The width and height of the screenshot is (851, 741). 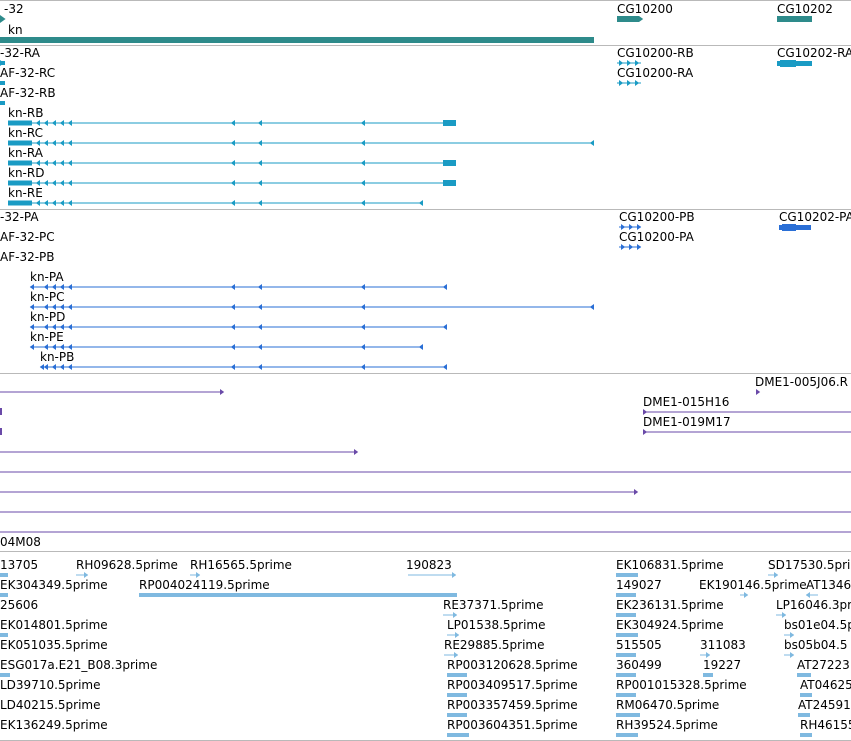 What do you see at coordinates (670, 565) in the screenshot?
I see `est-label: EK106831.5prime` at bounding box center [670, 565].